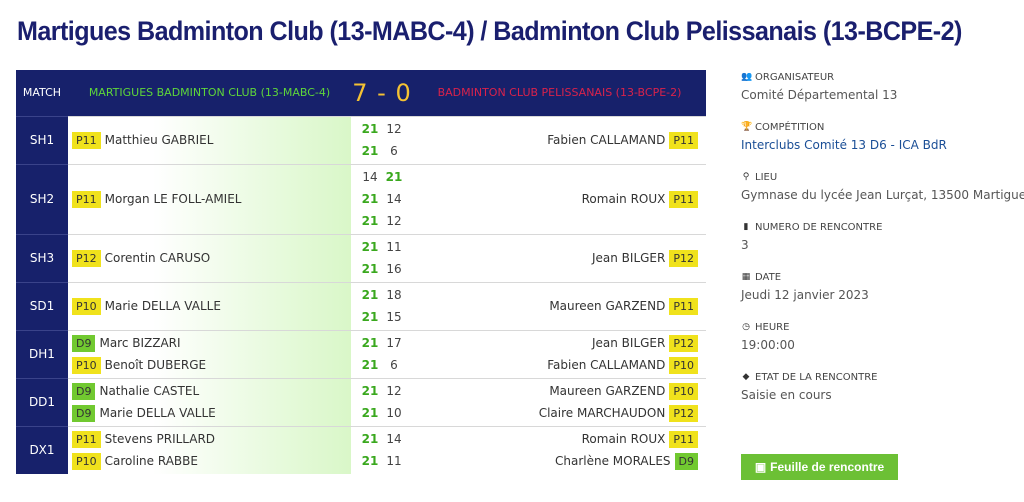 The image size is (1024, 502). I want to click on home-player: P11 Matthieu GABRIEL, so click(209, 140).